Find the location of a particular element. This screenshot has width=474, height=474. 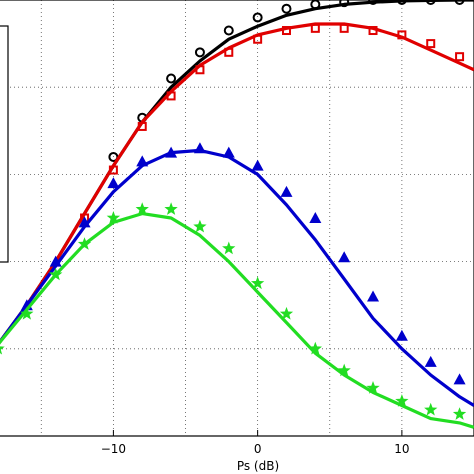

x-axis-label: Ps (dB) is located at coordinates (258, 466).